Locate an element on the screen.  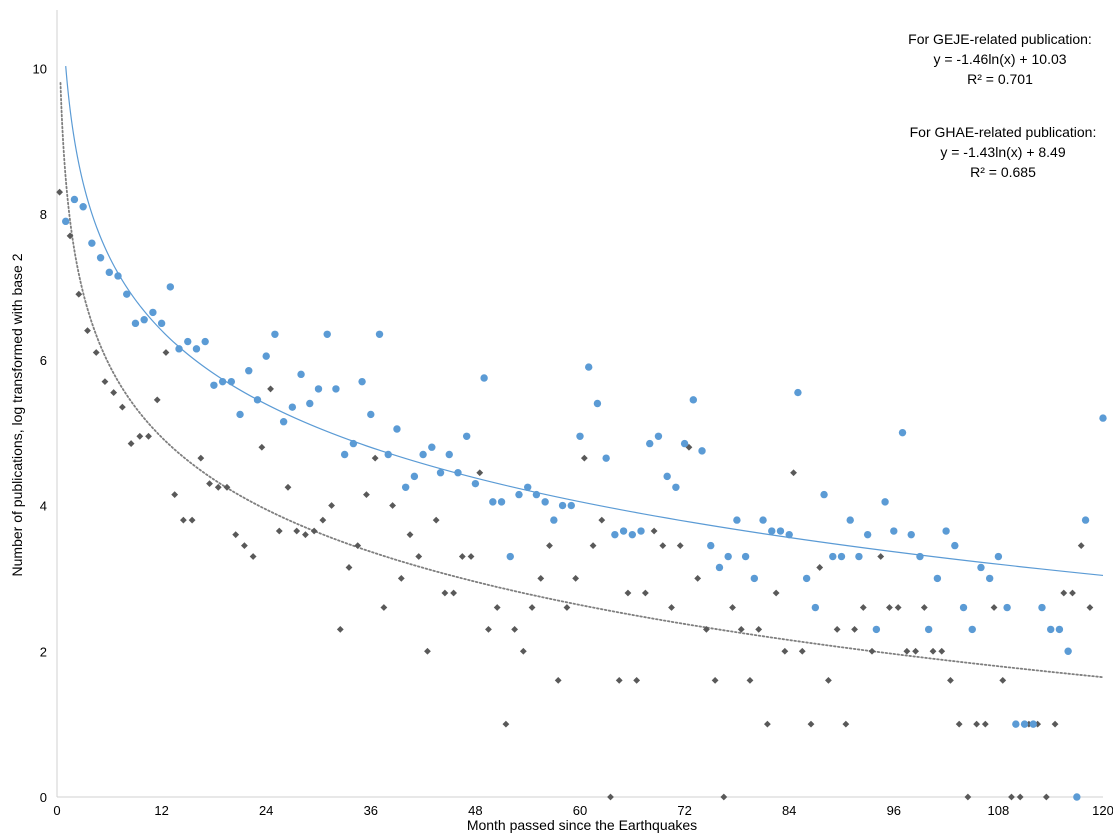
y-tick-label: 8 is located at coordinates (43, 214).